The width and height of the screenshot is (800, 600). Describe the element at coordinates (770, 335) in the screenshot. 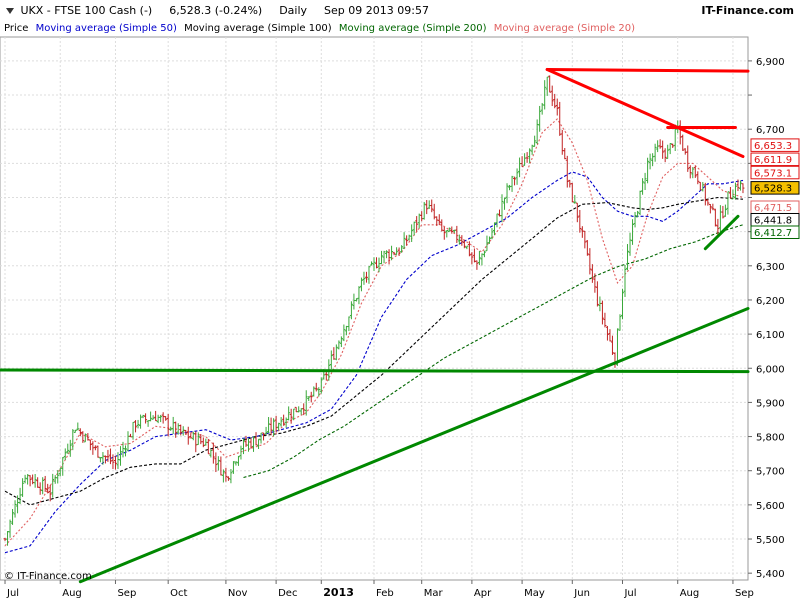

I see `y-tick-label: 6,100` at that location.